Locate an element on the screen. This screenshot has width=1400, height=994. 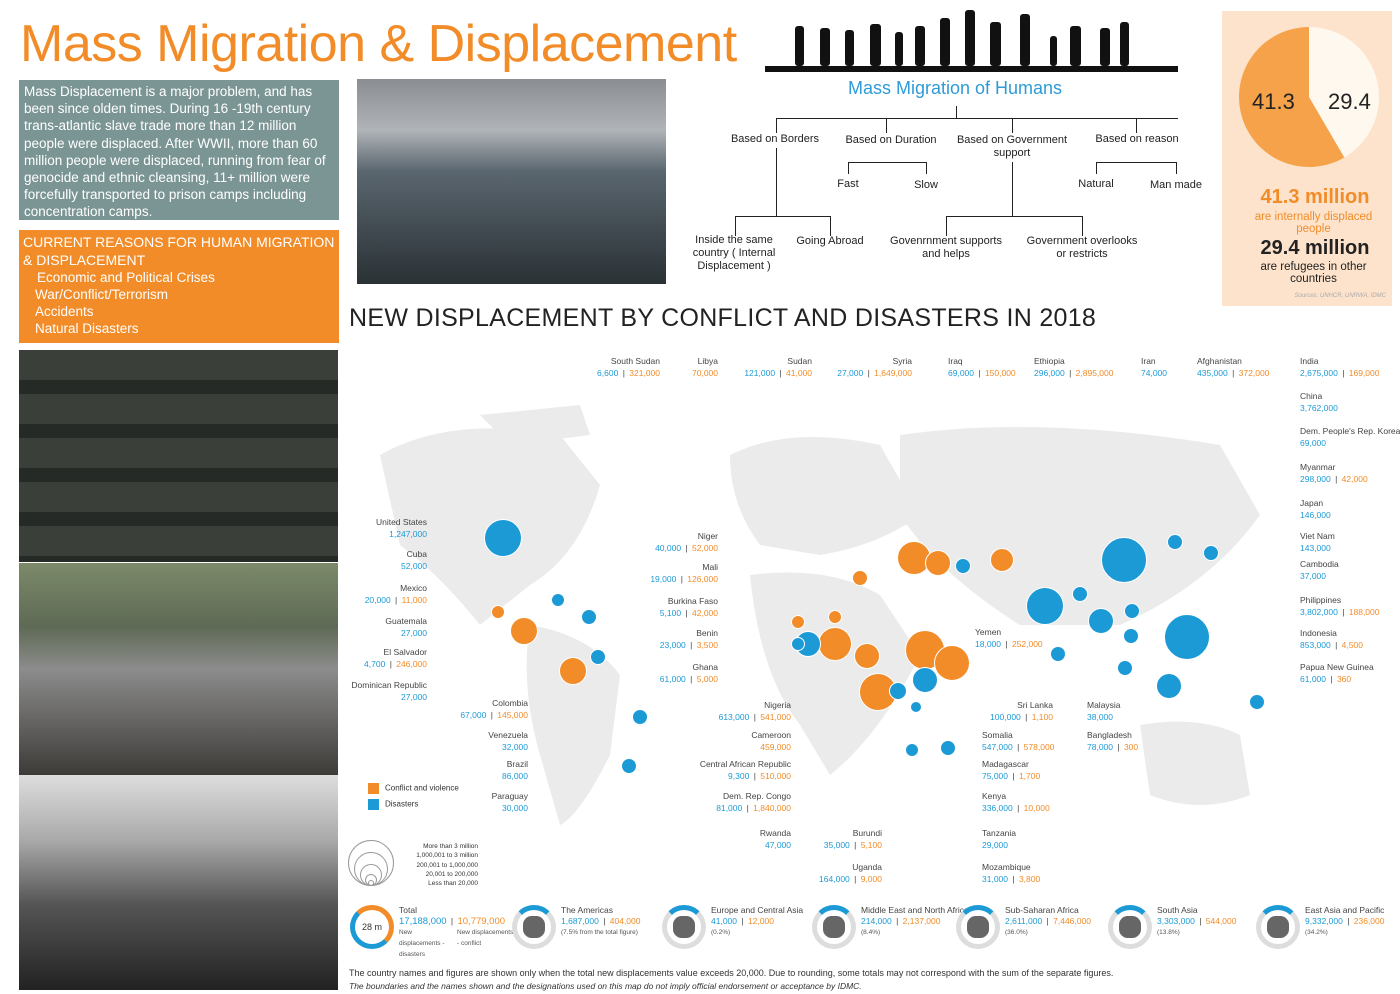
disasters-value: 853,000 is located at coordinates (1315, 645).